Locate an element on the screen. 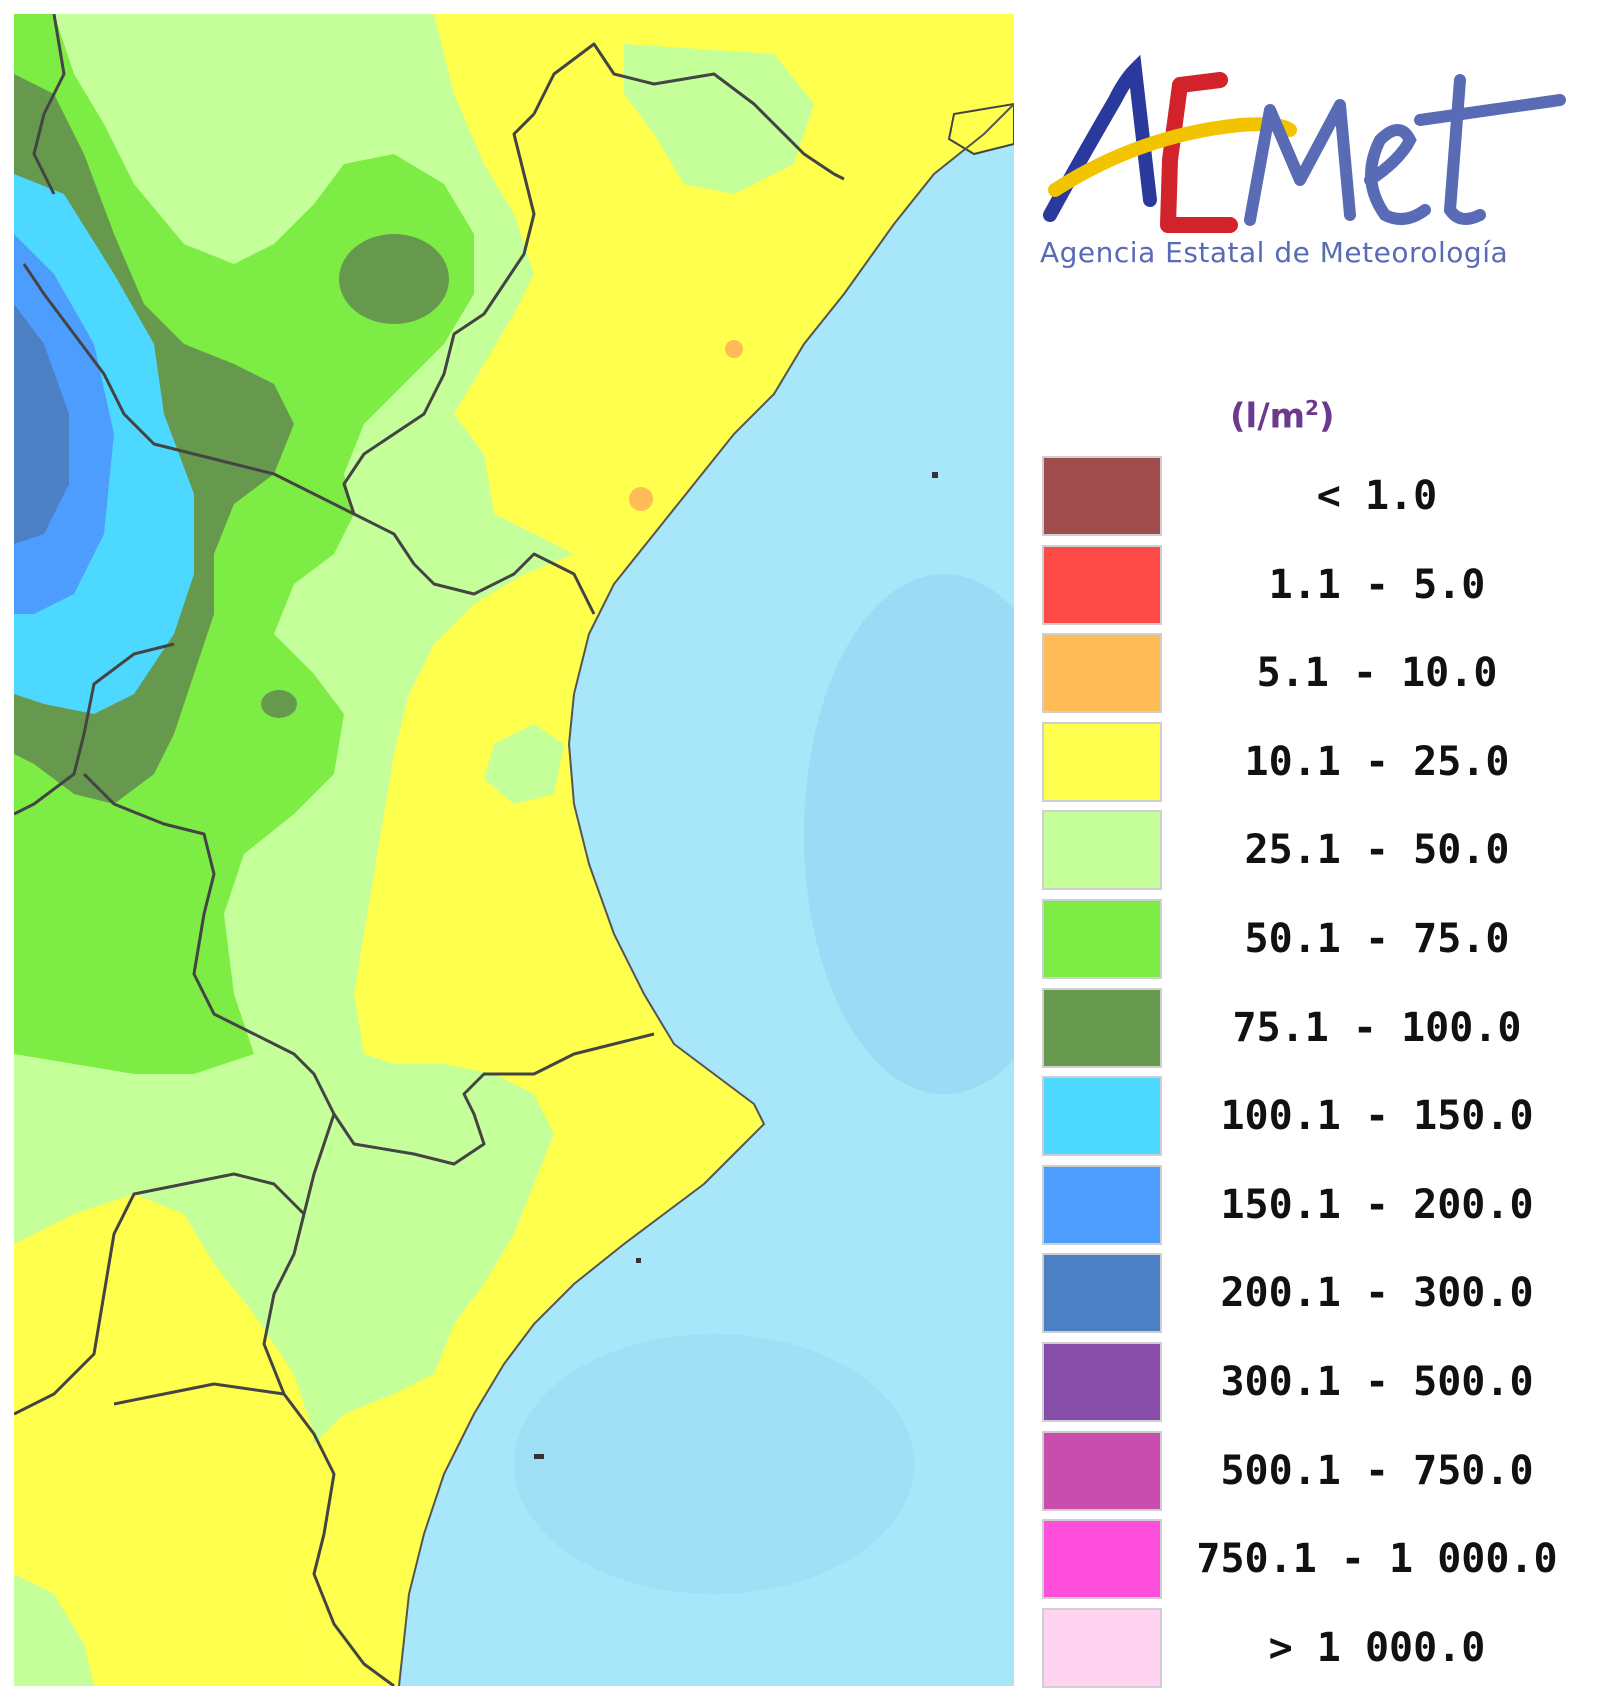  legend-row: 25.1 - 50.0 is located at coordinates (1312, 854).